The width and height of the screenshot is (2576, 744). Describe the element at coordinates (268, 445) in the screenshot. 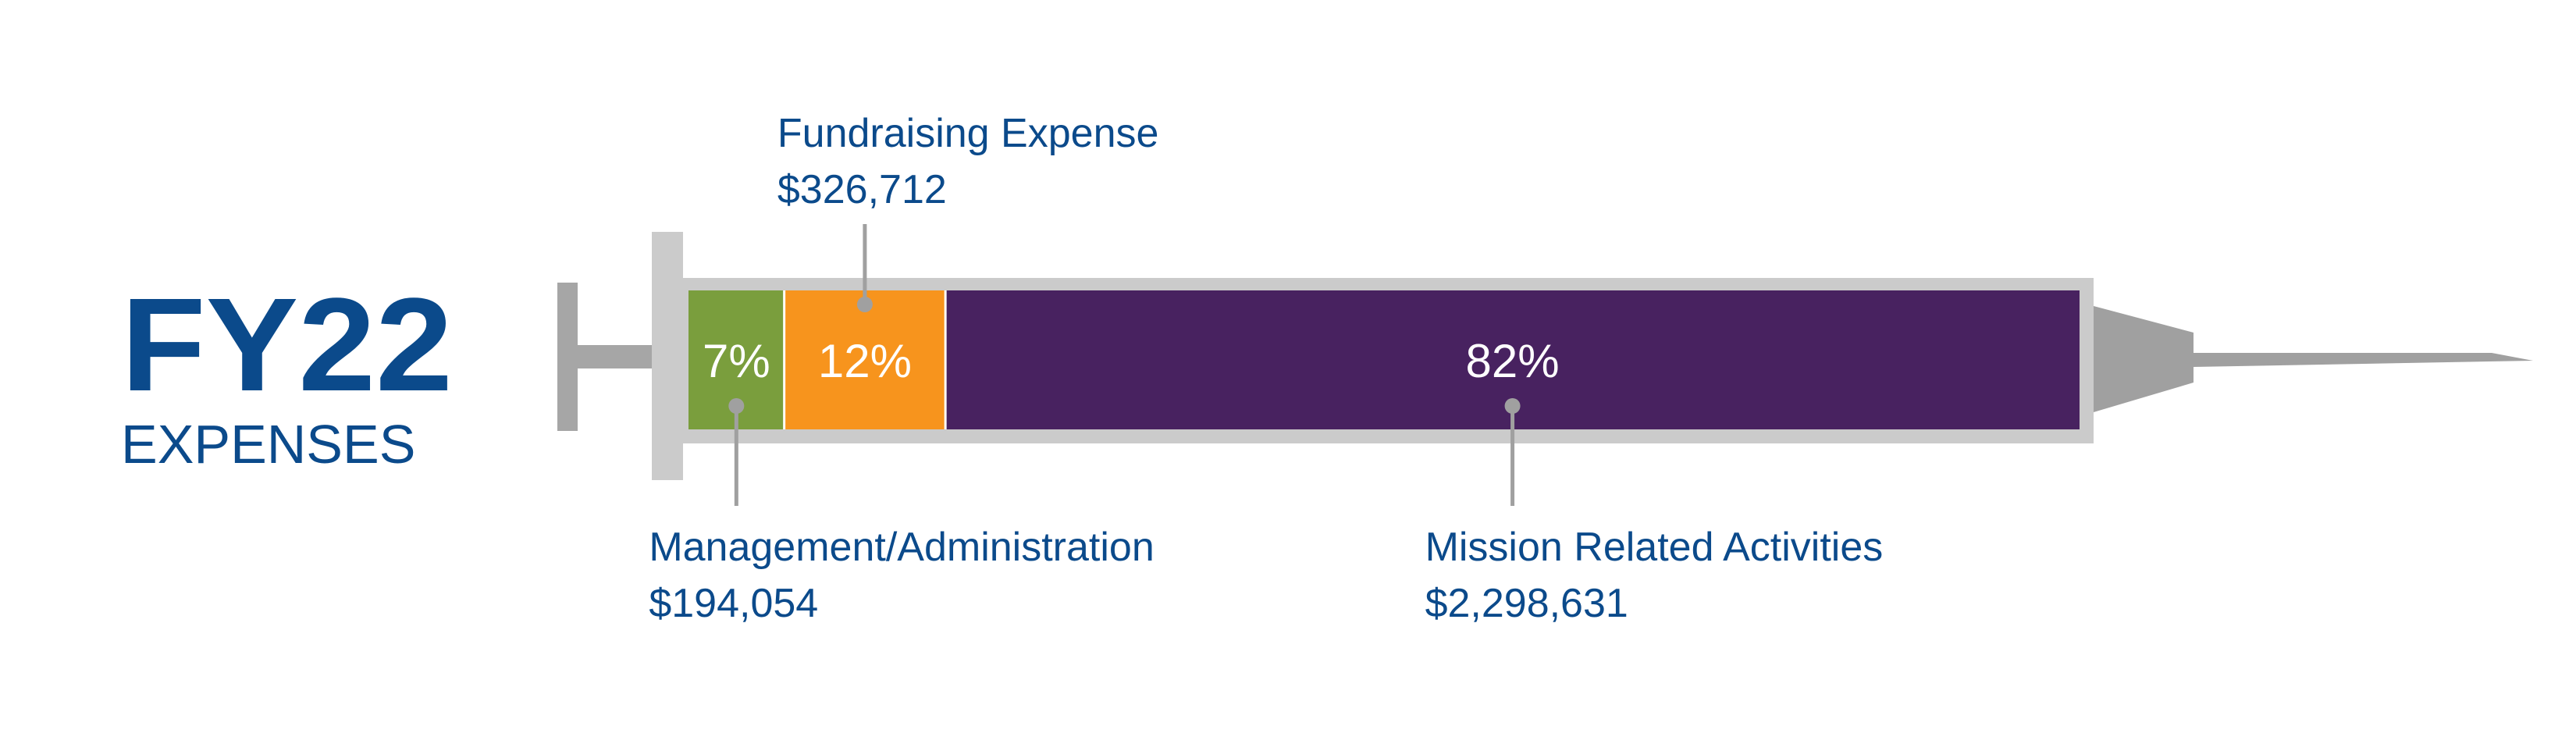

I see `chart-subtitle: EXPENSES` at that location.